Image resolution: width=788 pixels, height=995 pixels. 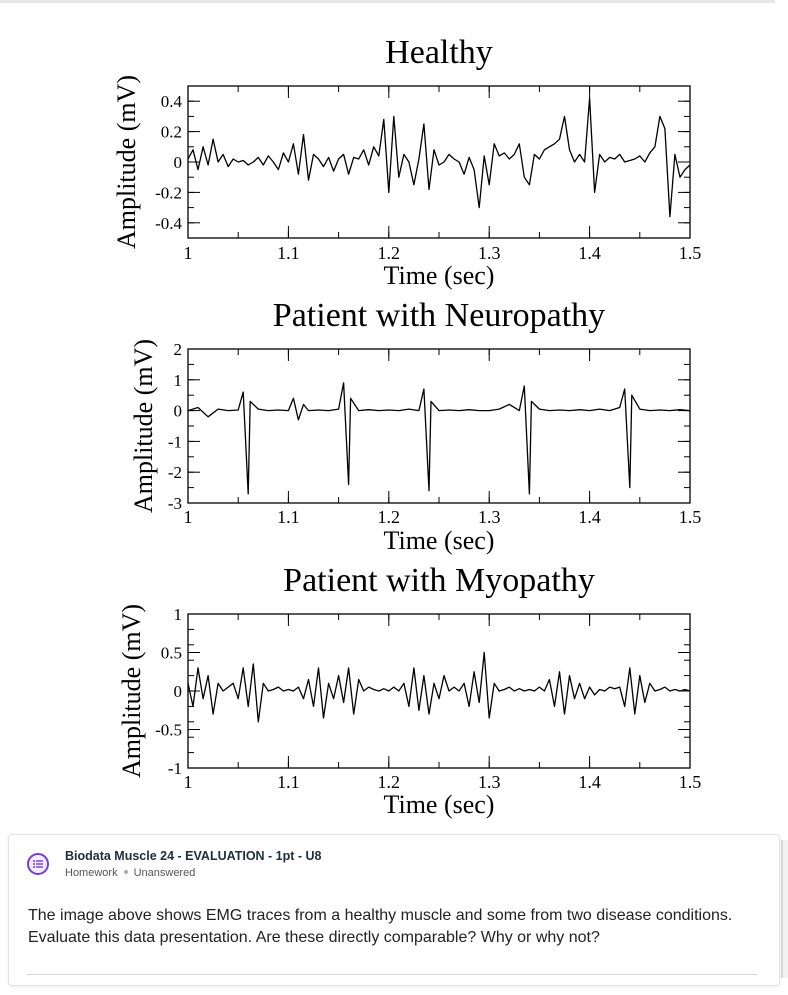 What do you see at coordinates (171, 653) in the screenshot?
I see `y-tick-label: 0.5` at bounding box center [171, 653].